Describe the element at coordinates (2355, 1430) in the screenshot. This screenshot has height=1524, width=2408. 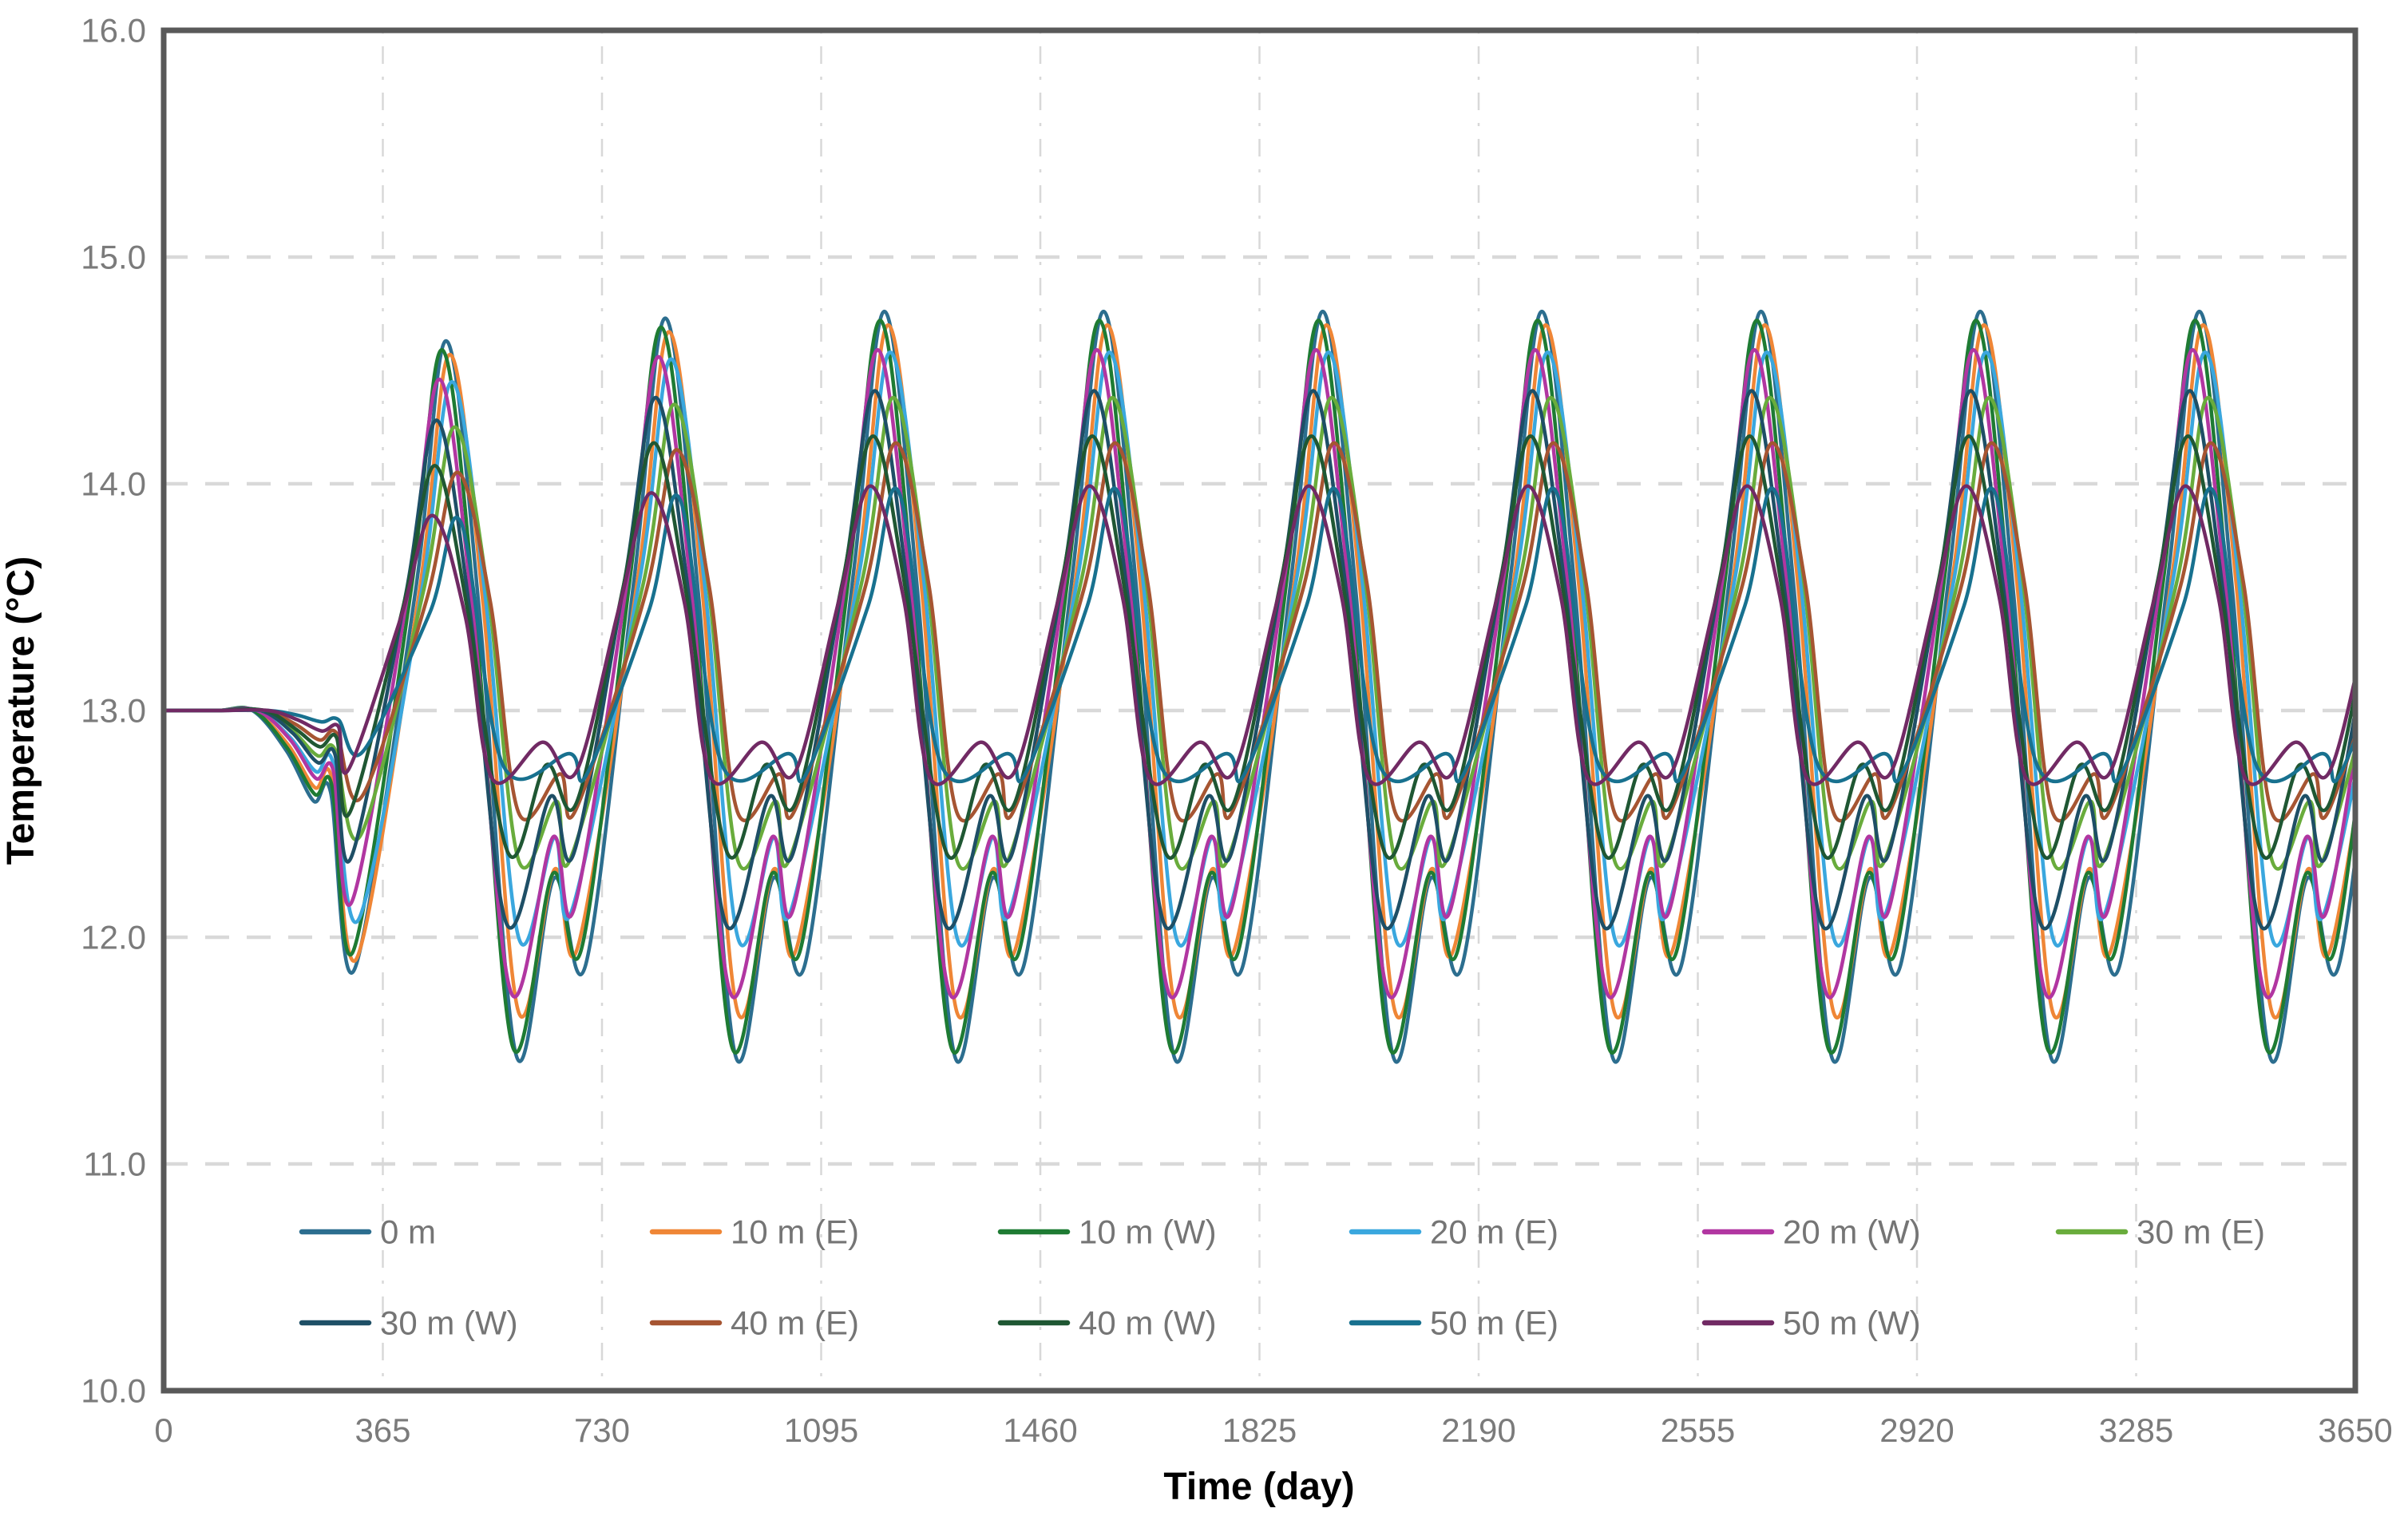
I see `x-tick-3650: 3650` at that location.